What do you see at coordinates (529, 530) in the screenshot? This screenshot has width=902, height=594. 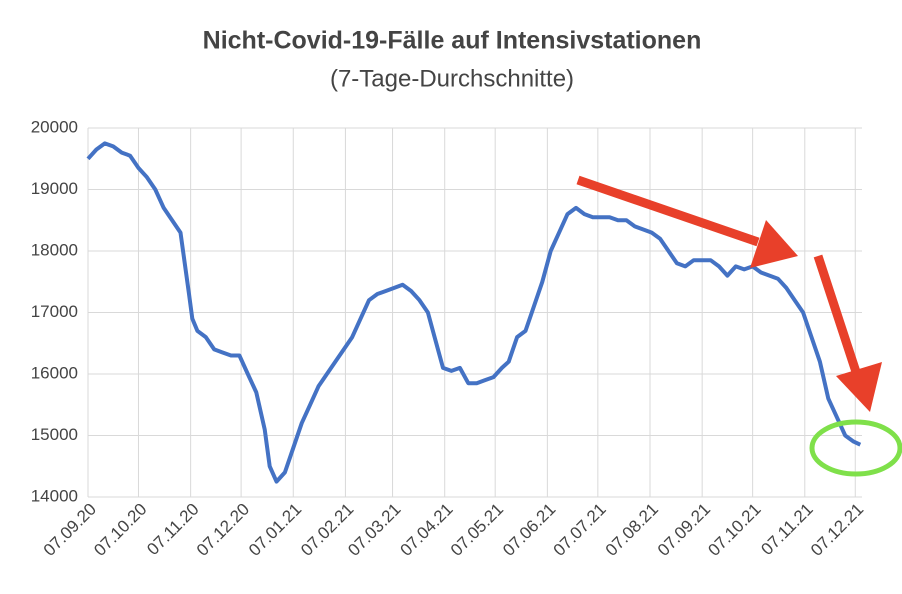 I see `x-tick-label: 07.06.21` at bounding box center [529, 530].